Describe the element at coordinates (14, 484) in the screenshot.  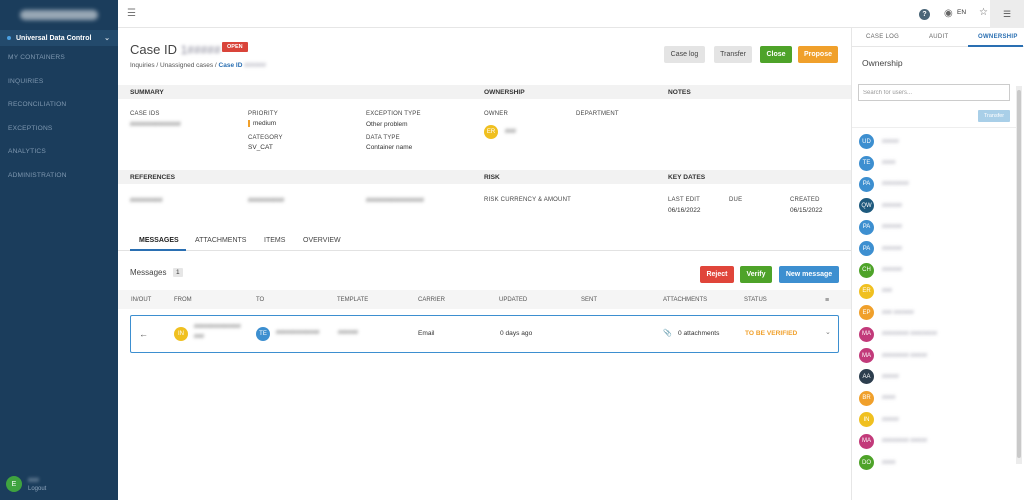
I see `avatar: E` at that location.